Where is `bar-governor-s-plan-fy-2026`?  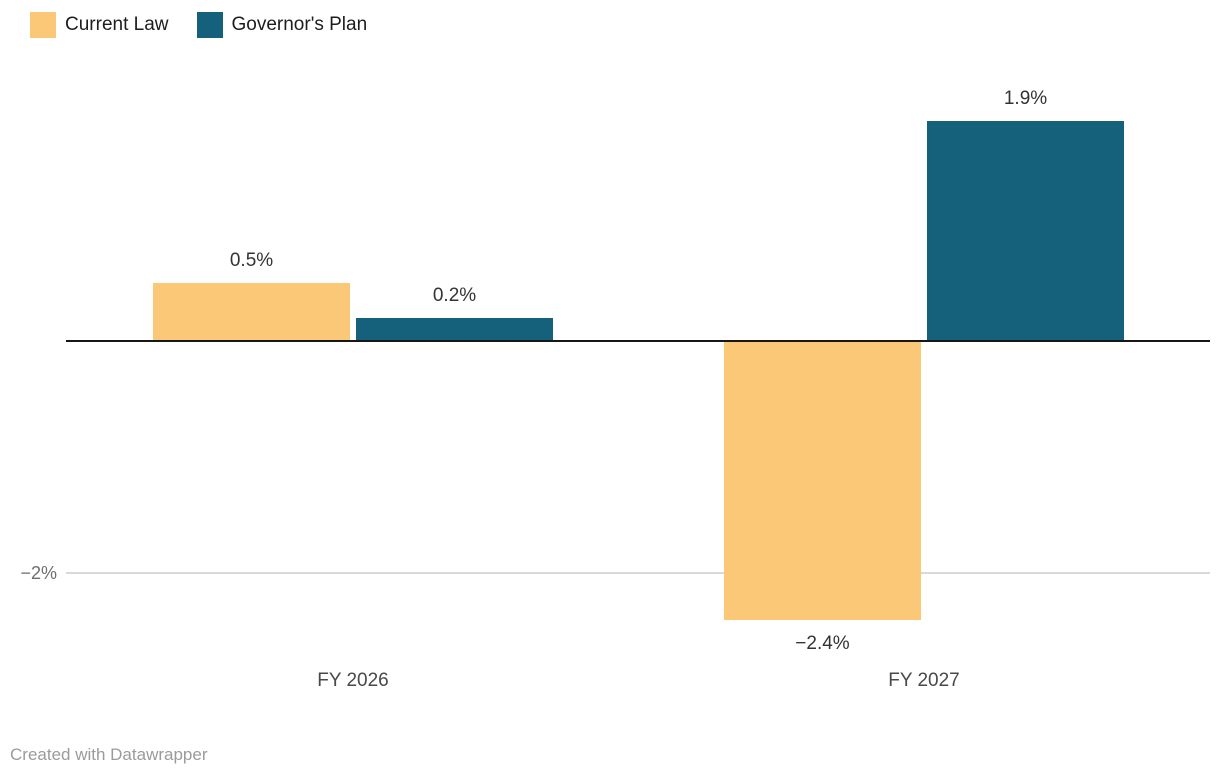 bar-governor-s-plan-fy-2026 is located at coordinates (454, 329).